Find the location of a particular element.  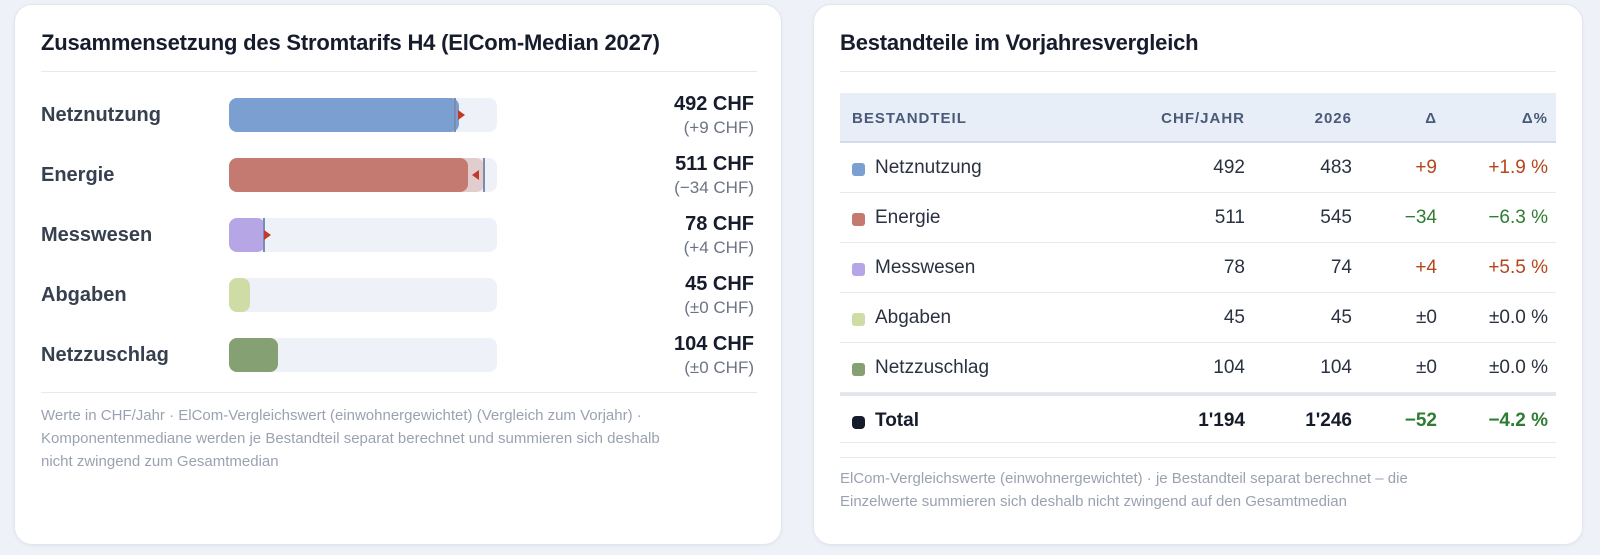

header-prev-year: 2026 is located at coordinates (1333, 118).